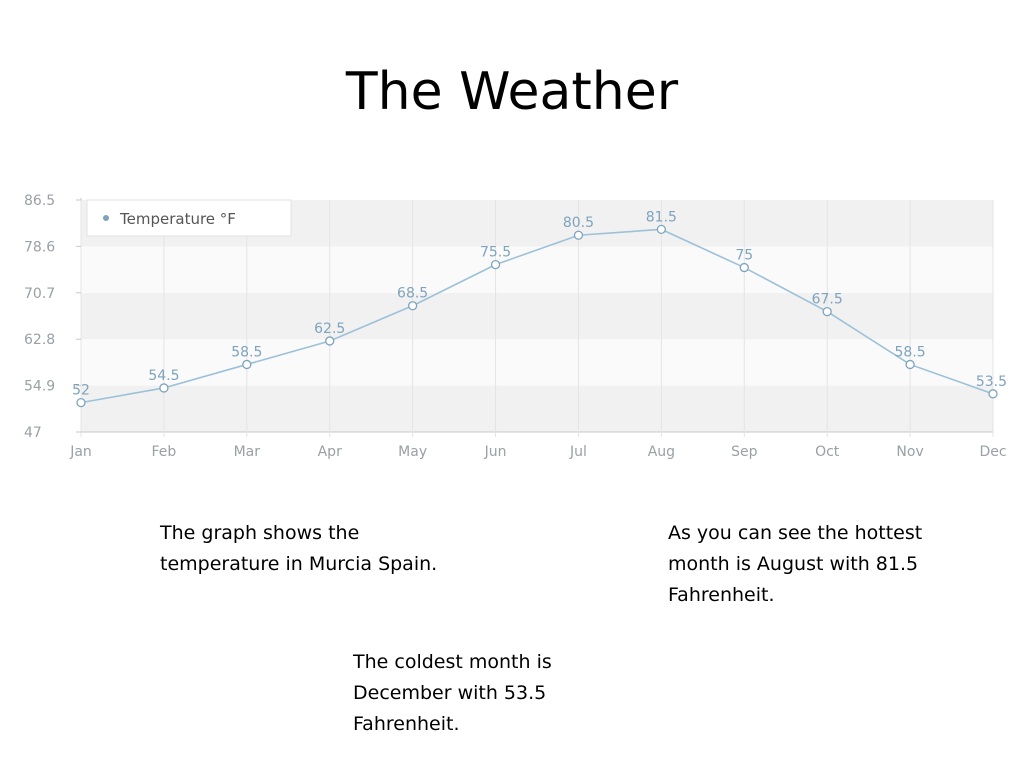  What do you see at coordinates (744, 256) in the screenshot?
I see `data-label: 75` at bounding box center [744, 256].